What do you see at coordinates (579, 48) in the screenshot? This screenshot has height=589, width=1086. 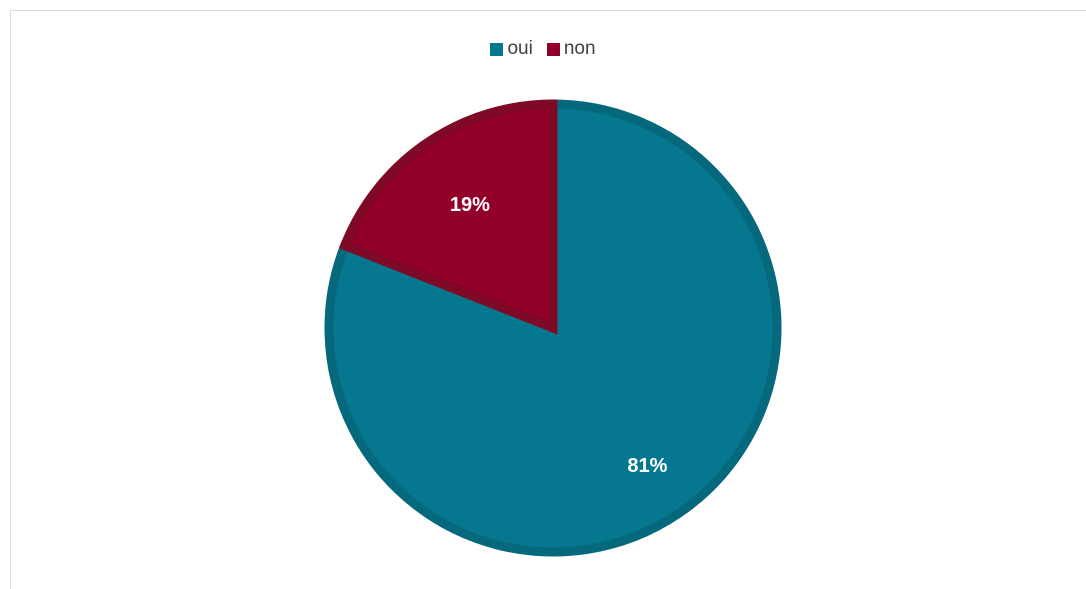 I see `legend-label-non: non` at bounding box center [579, 48].